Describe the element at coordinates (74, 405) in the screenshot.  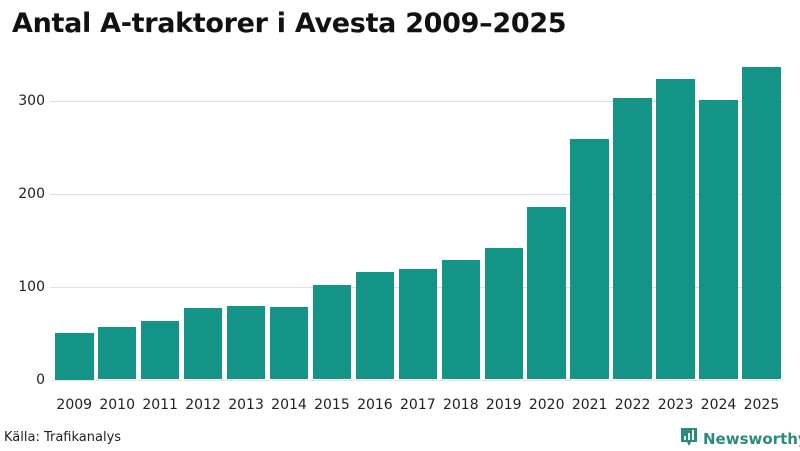
I see `x-tick-label: 2009` at that location.